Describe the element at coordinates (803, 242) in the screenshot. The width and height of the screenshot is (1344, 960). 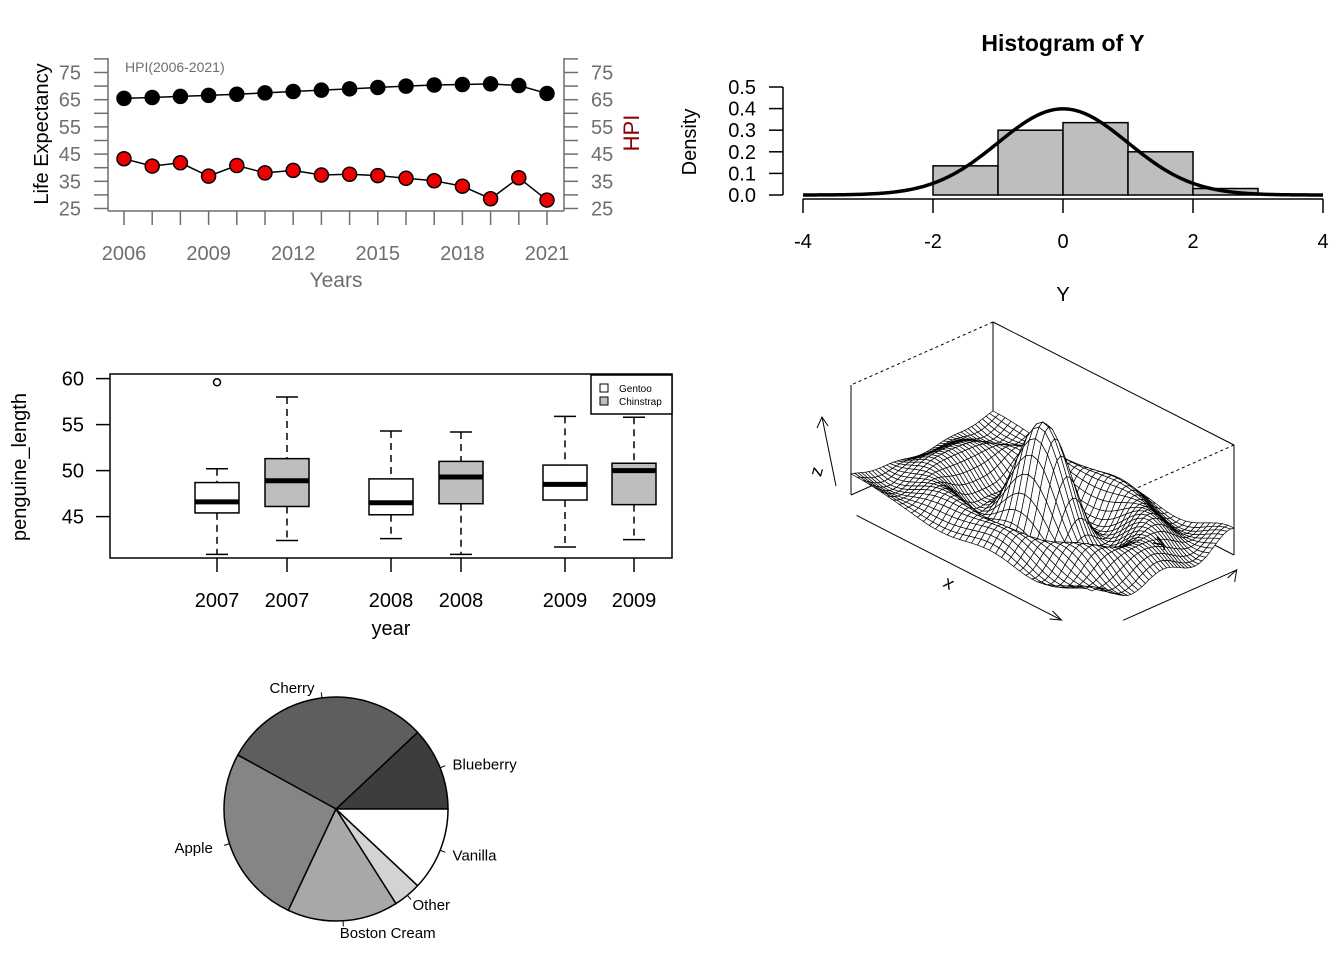
I see `histogram-xtick-label: -4` at that location.